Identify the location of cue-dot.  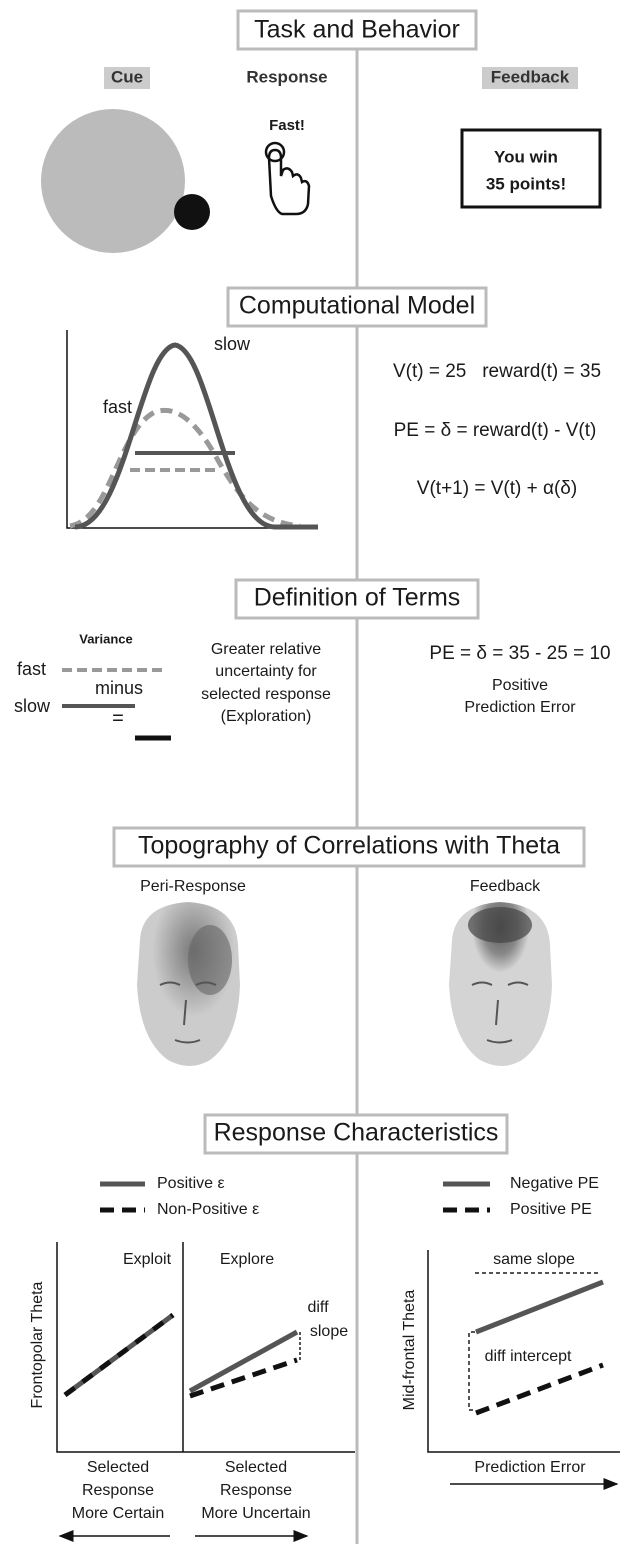
(192, 212).